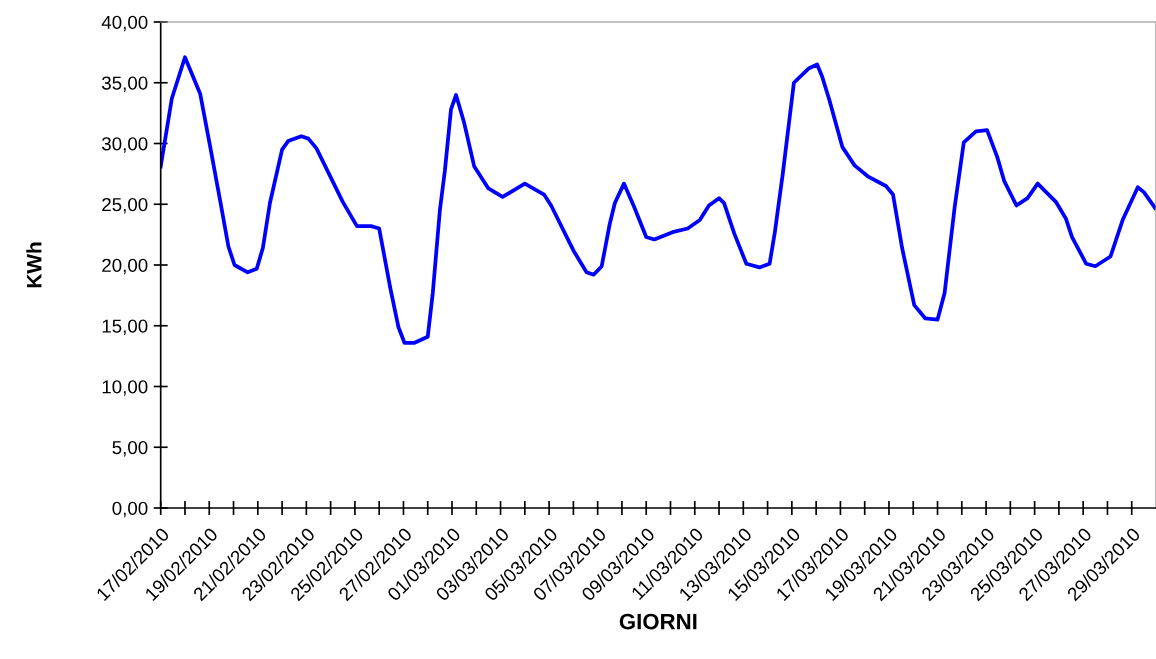  I want to click on y-tick-label: 40,00, so click(124, 23).